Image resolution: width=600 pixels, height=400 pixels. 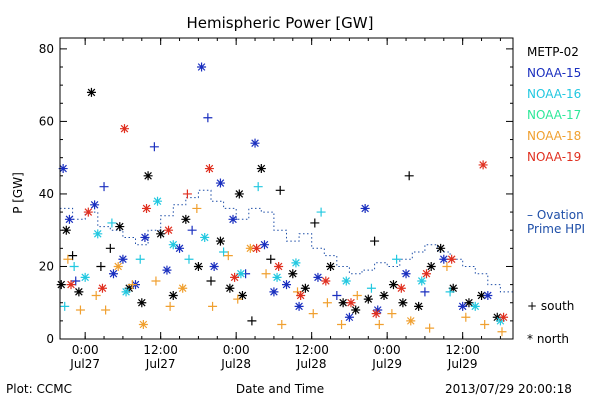 What do you see at coordinates (386, 364) in the screenshot?
I see `x-tick-label-date: Jul29` at bounding box center [386, 364].